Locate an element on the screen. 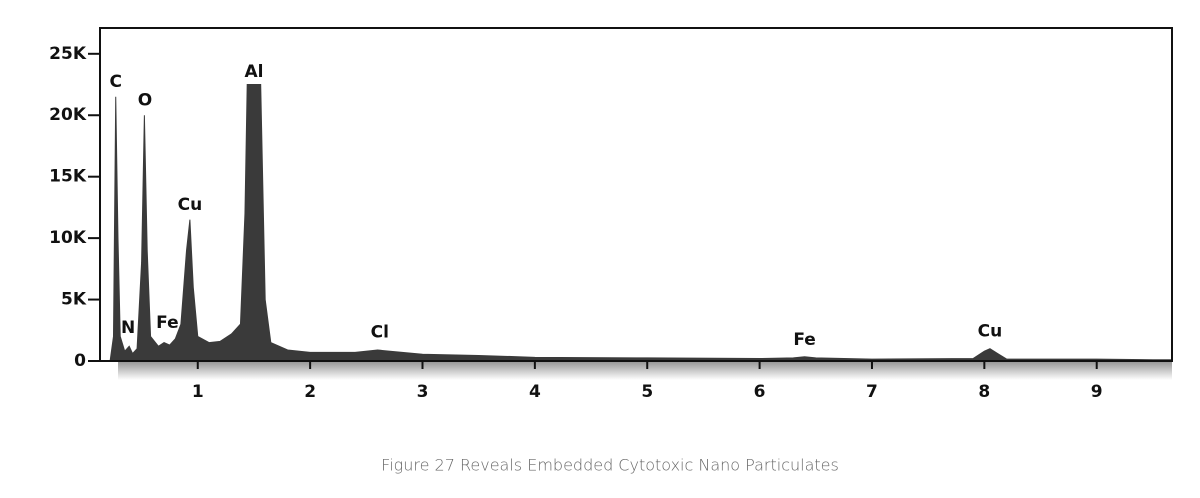 This screenshot has height=498, width=1200. y-tick-label: 20K is located at coordinates (68, 115).